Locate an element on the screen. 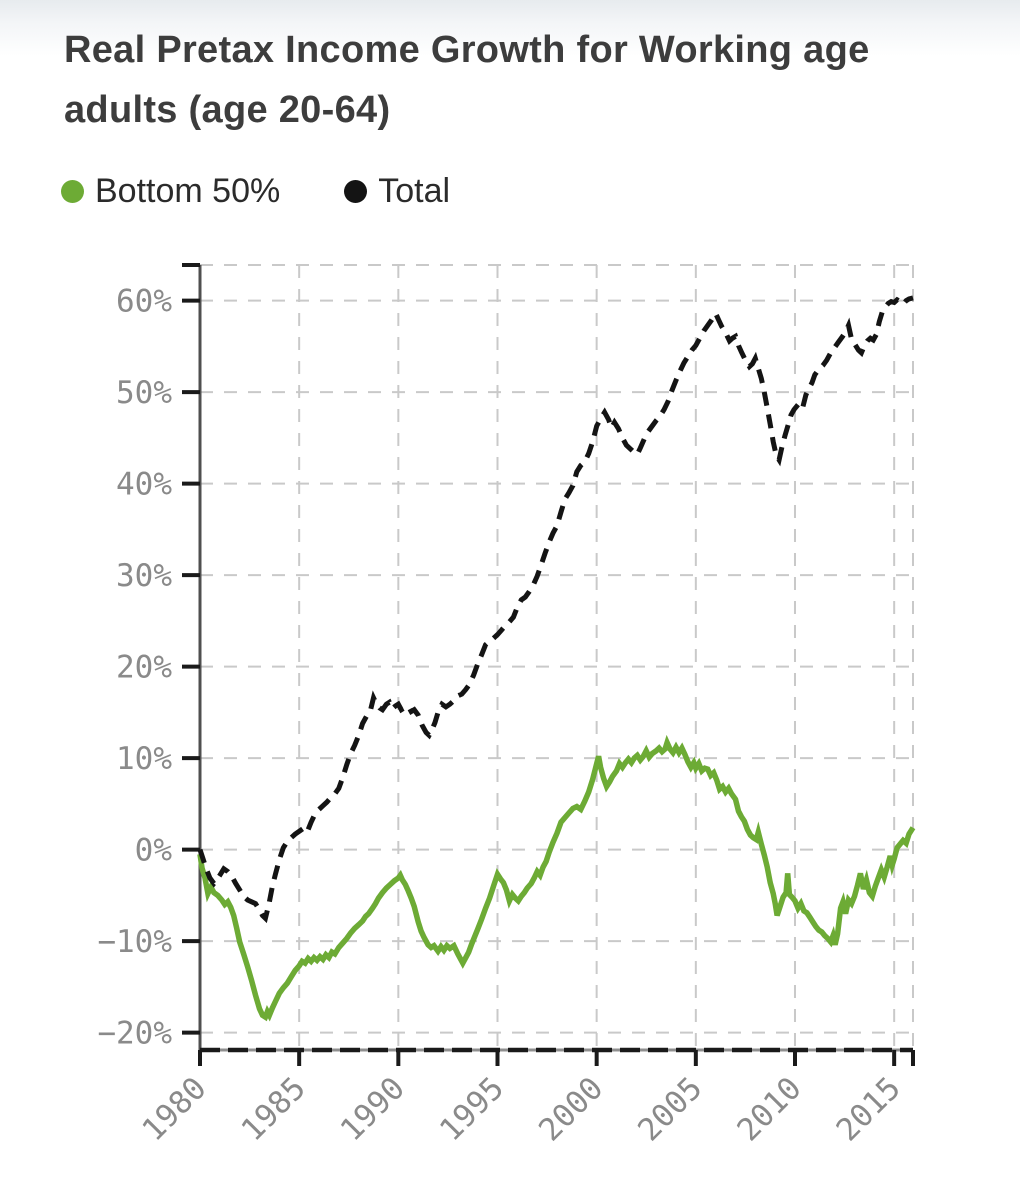 This screenshot has height=1200, width=1020. y-tick-label: 10% is located at coordinates (144, 759).